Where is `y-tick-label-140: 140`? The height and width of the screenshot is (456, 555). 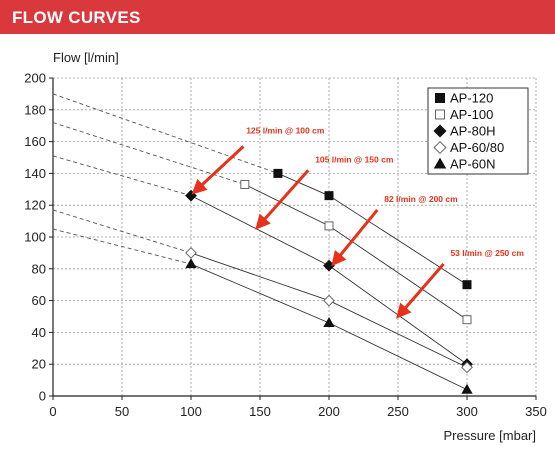 y-tick-label-140: 140 is located at coordinates (35, 173).